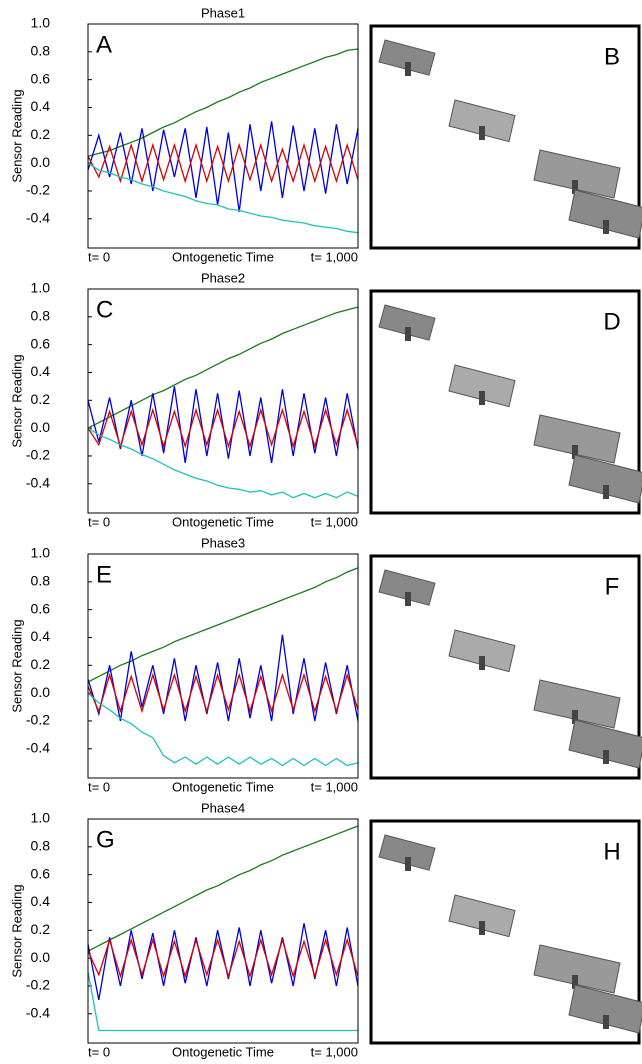 The height and width of the screenshot is (1064, 642). I want to click on image-label: H, so click(611, 851).